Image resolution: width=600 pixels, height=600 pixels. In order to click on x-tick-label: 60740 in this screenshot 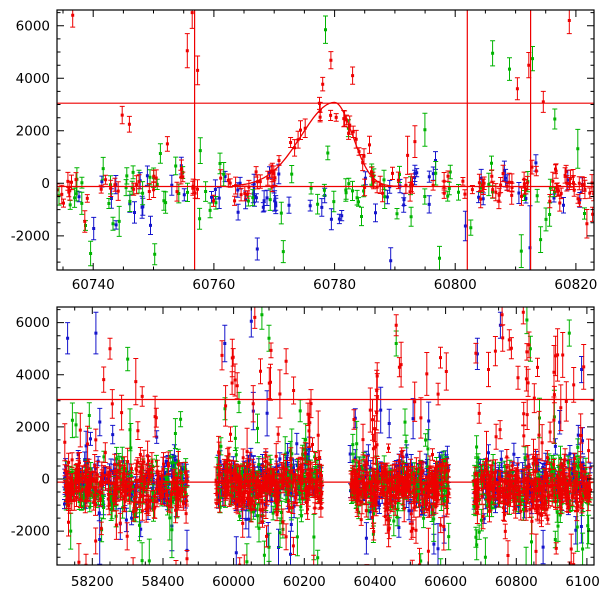, I will do `click(93, 285)`.